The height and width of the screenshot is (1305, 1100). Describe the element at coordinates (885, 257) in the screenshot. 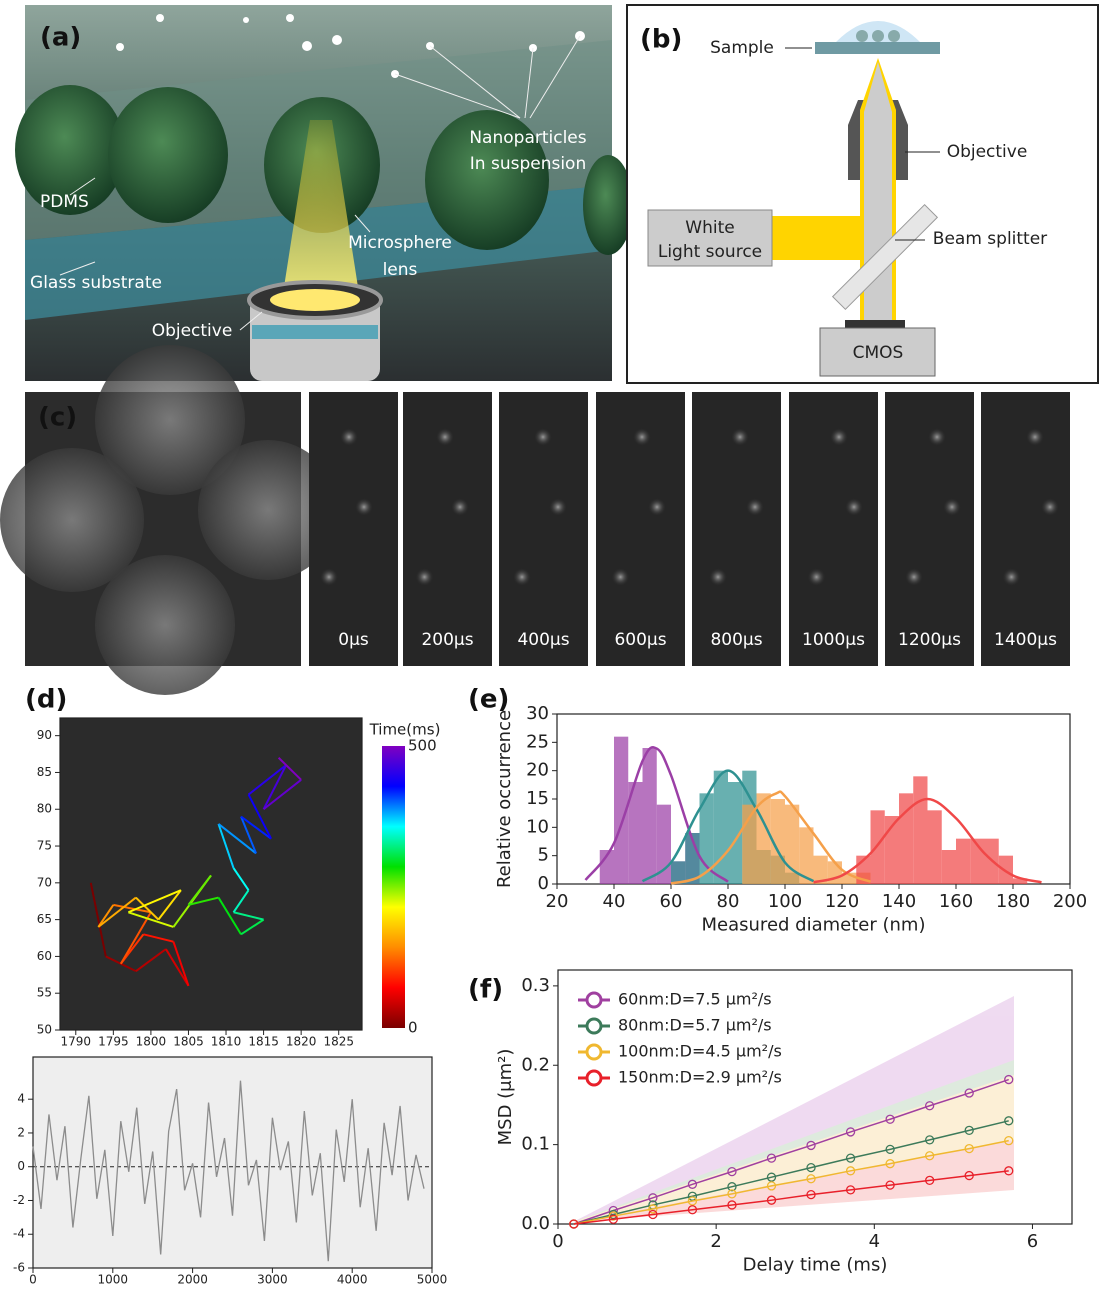

I see `beam-splitter` at that location.